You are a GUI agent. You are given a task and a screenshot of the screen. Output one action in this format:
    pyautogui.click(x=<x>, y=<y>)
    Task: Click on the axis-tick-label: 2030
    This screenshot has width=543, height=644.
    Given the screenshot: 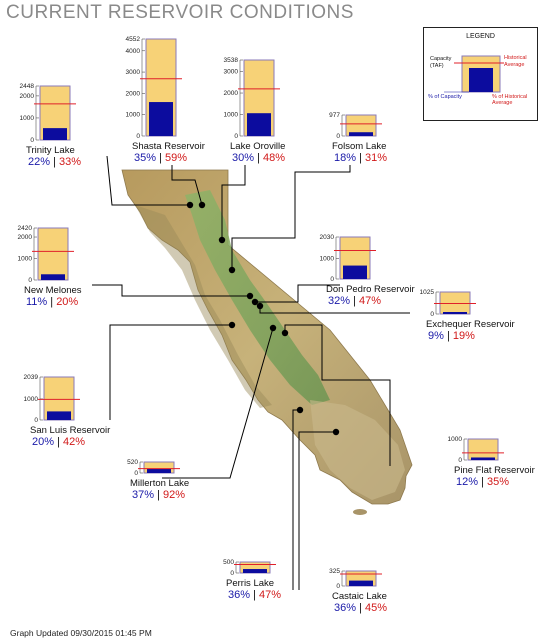 What is the action you would take?
    pyautogui.click(x=327, y=237)
    